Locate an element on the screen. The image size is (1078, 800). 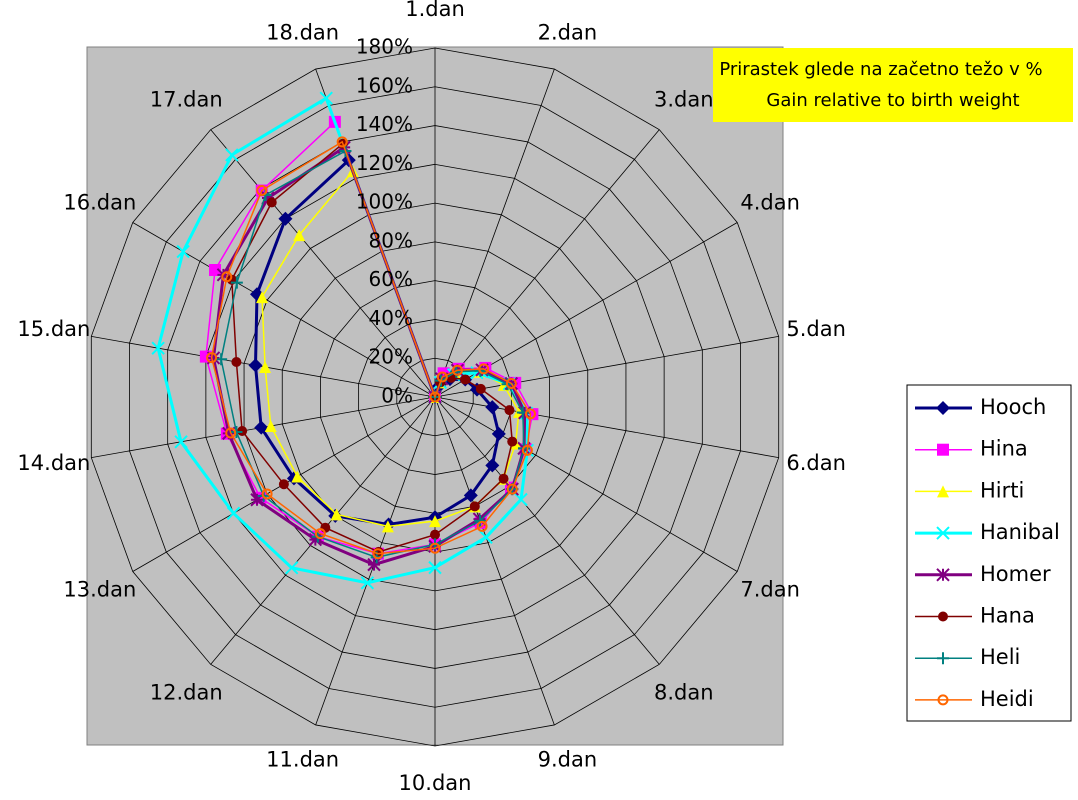
category-label: 6.dan is located at coordinates (816, 463).